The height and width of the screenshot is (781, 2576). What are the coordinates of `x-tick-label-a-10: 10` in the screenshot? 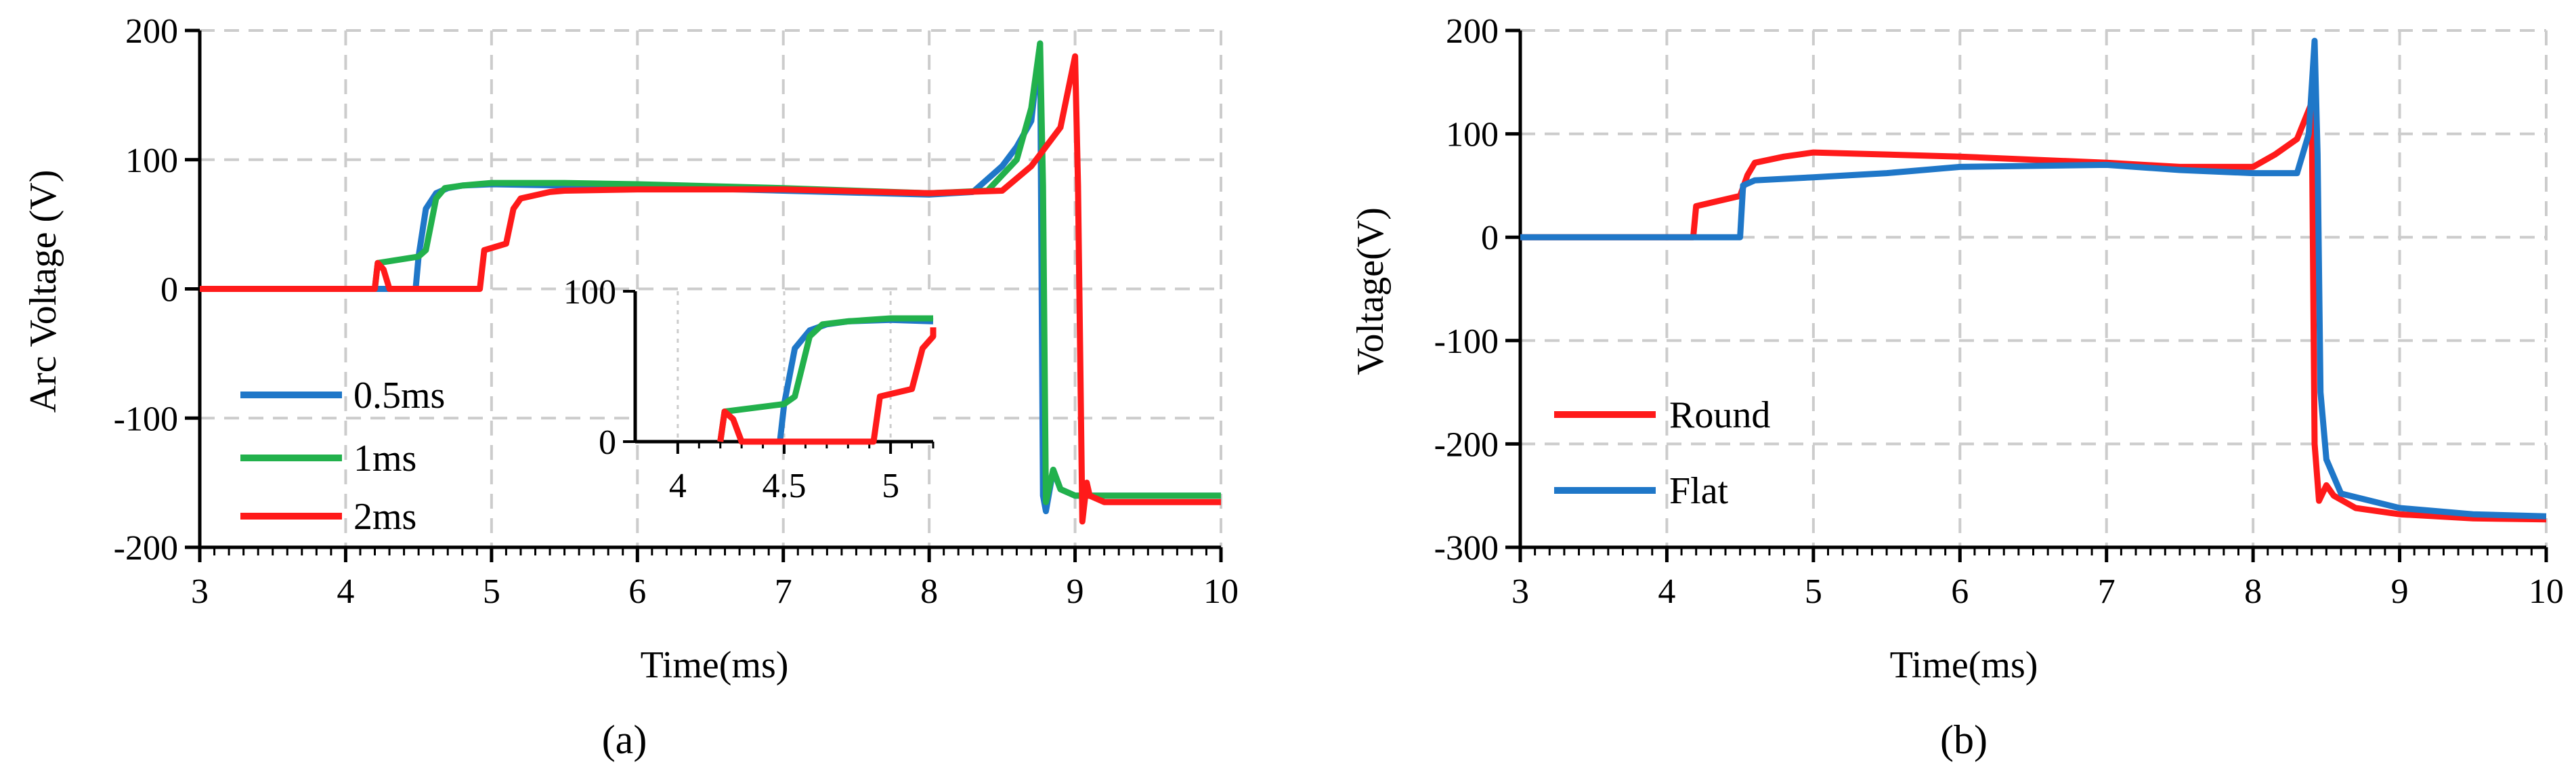 It's located at (1221, 591).